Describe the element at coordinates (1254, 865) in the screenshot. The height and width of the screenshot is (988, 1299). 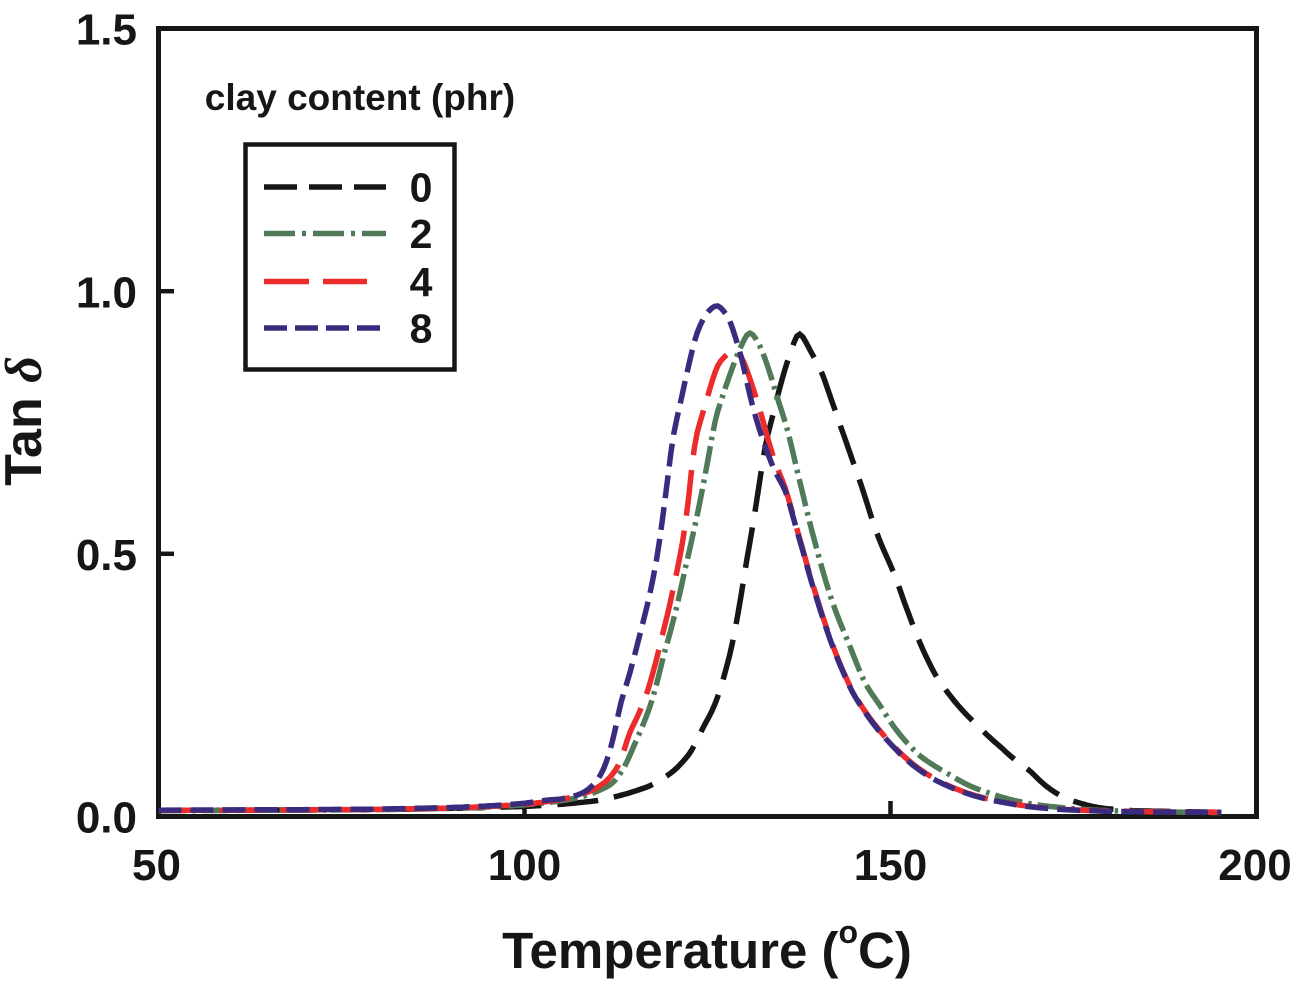
I see `svg-text: 200` at that location.